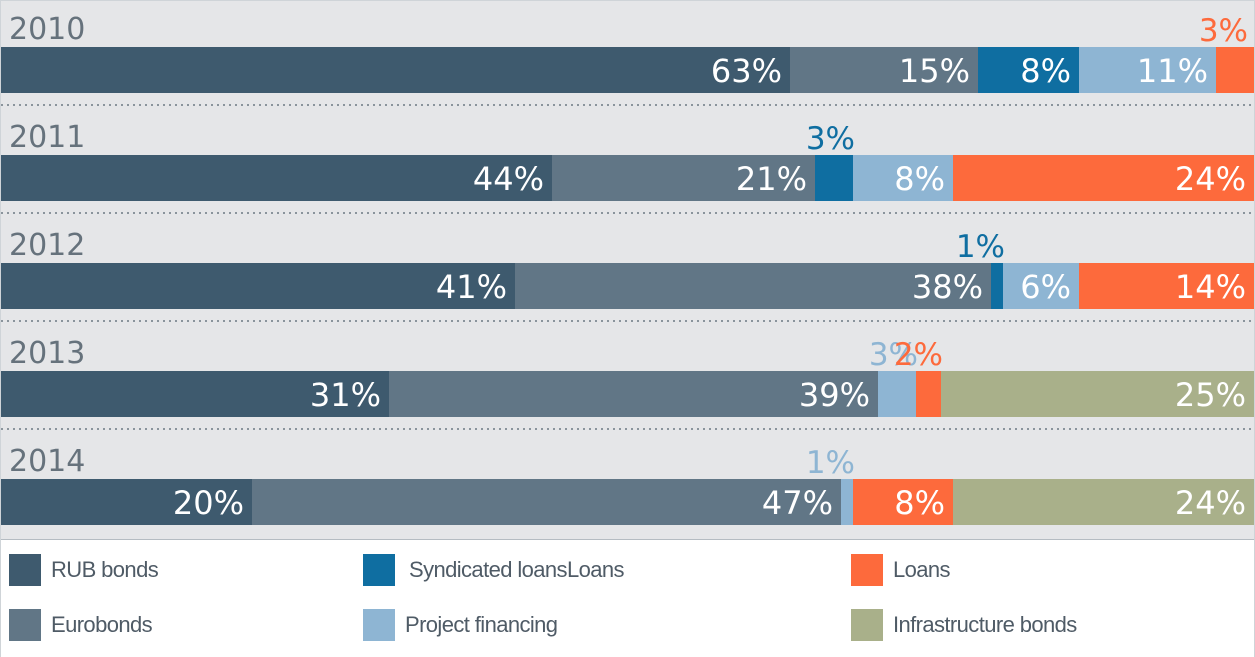 Image resolution: width=1255 pixels, height=657 pixels. Describe the element at coordinates (1103, 502) in the screenshot. I see `bar-segment-2014-infrastructure-bonds` at that location.